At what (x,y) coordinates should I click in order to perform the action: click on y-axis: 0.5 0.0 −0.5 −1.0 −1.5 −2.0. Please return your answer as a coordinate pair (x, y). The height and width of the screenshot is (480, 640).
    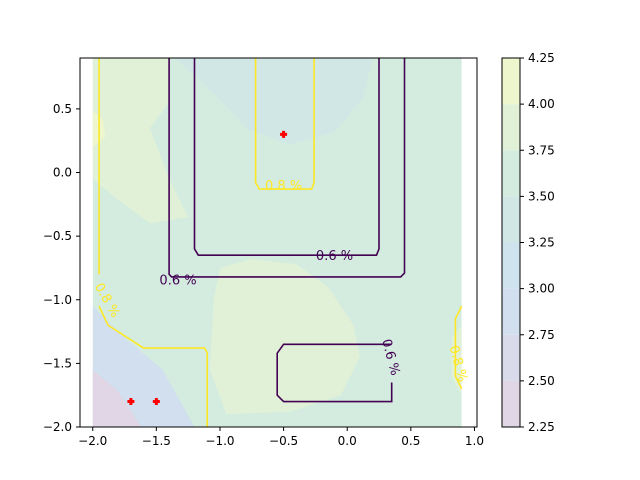
    Looking at the image, I should click on (61, 268).